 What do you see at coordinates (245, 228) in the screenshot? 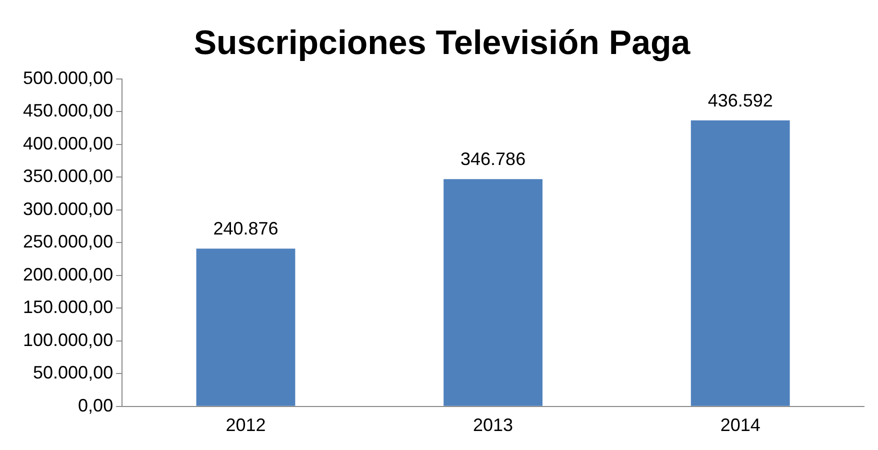
I see `data-label: 240.876` at bounding box center [245, 228].